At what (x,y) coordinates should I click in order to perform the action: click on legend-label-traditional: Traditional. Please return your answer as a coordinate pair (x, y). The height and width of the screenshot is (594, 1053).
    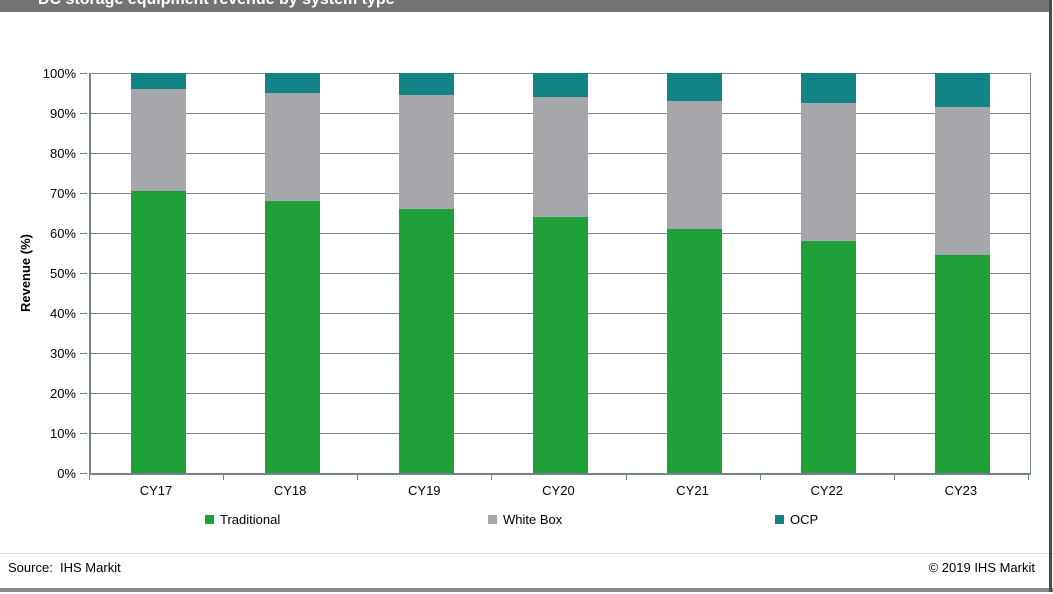
    Looking at the image, I should click on (250, 519).